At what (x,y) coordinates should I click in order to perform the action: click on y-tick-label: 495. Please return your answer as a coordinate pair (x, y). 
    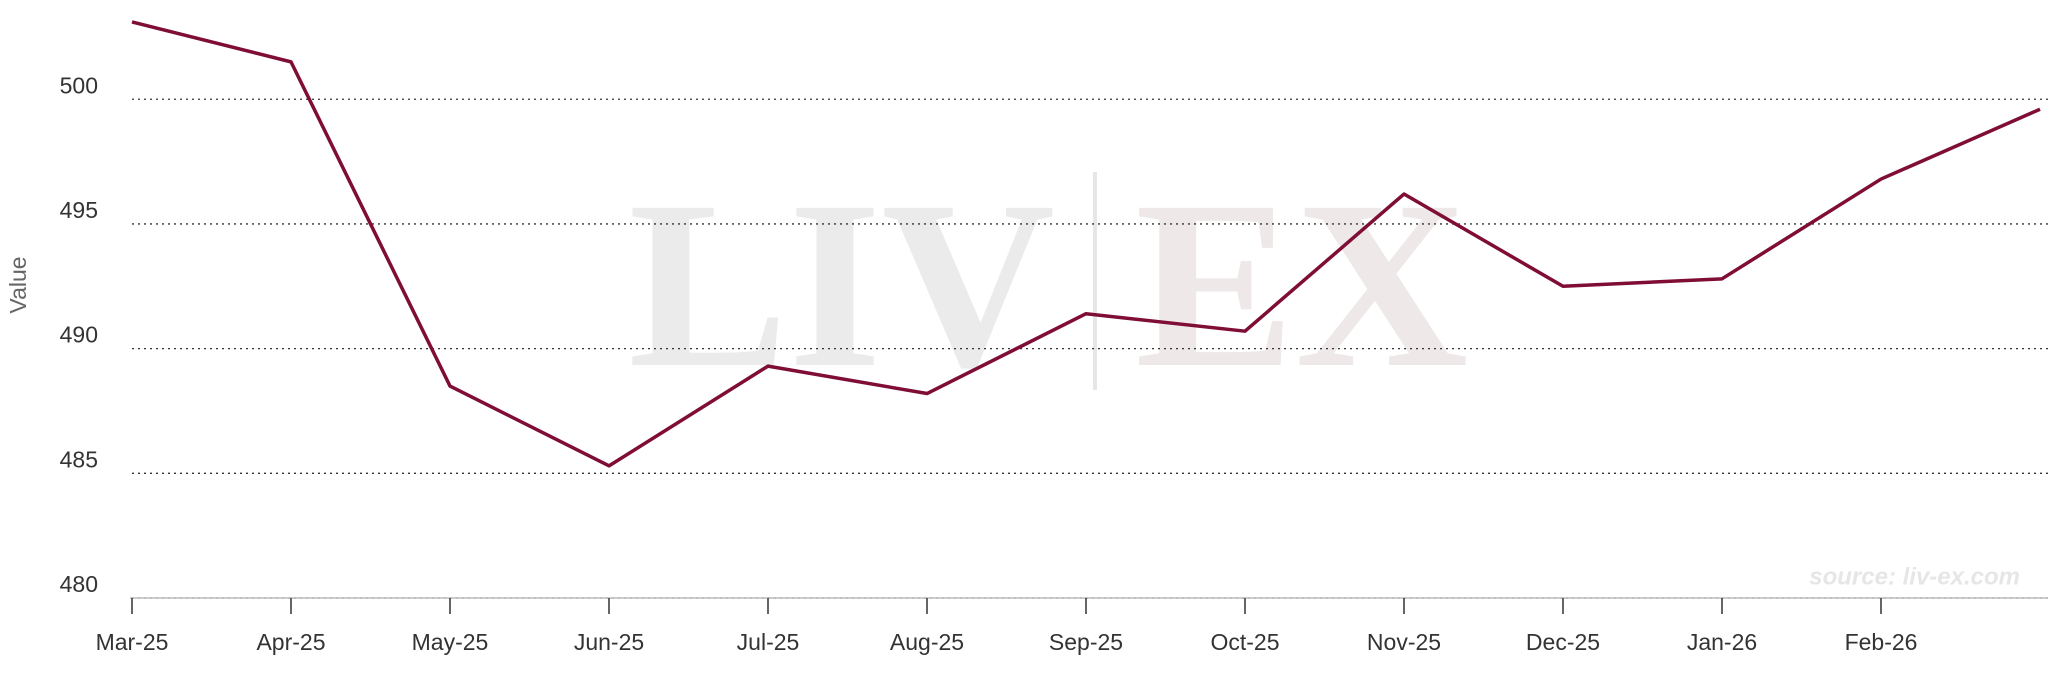
    Looking at the image, I should click on (79, 210).